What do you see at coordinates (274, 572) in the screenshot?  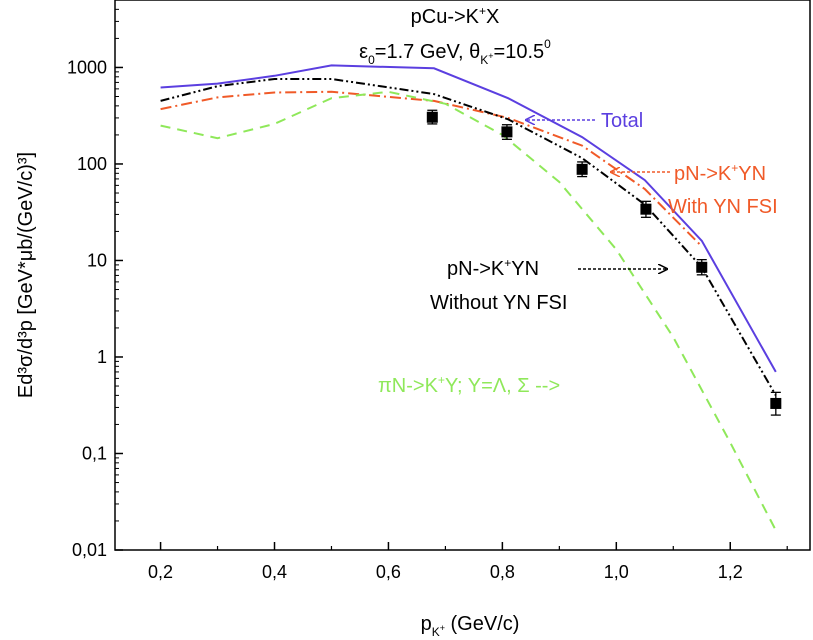 I see `x-tick-label: 0,4` at bounding box center [274, 572].